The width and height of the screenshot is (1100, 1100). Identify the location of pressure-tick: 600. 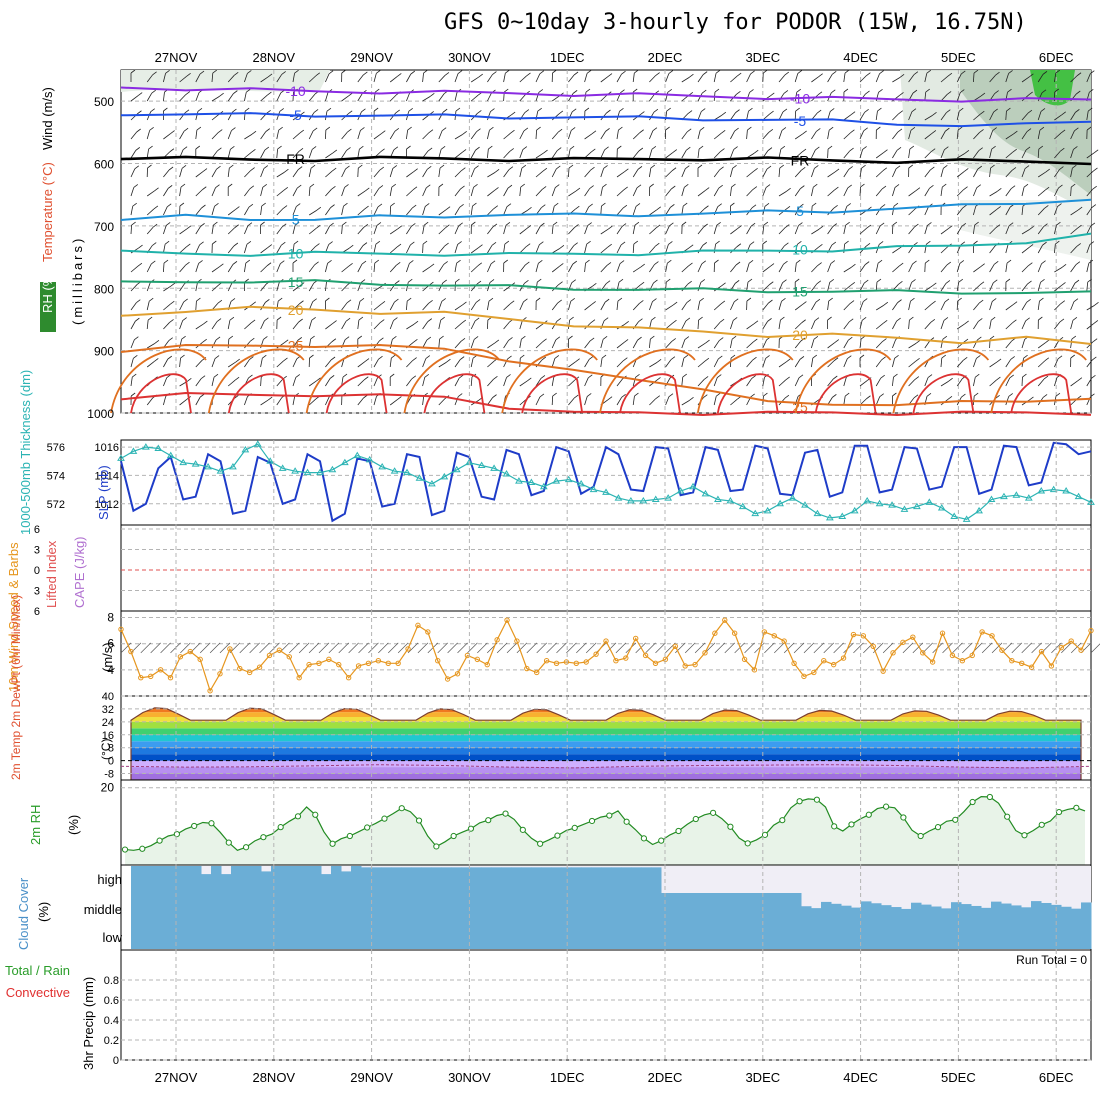
(104, 165).